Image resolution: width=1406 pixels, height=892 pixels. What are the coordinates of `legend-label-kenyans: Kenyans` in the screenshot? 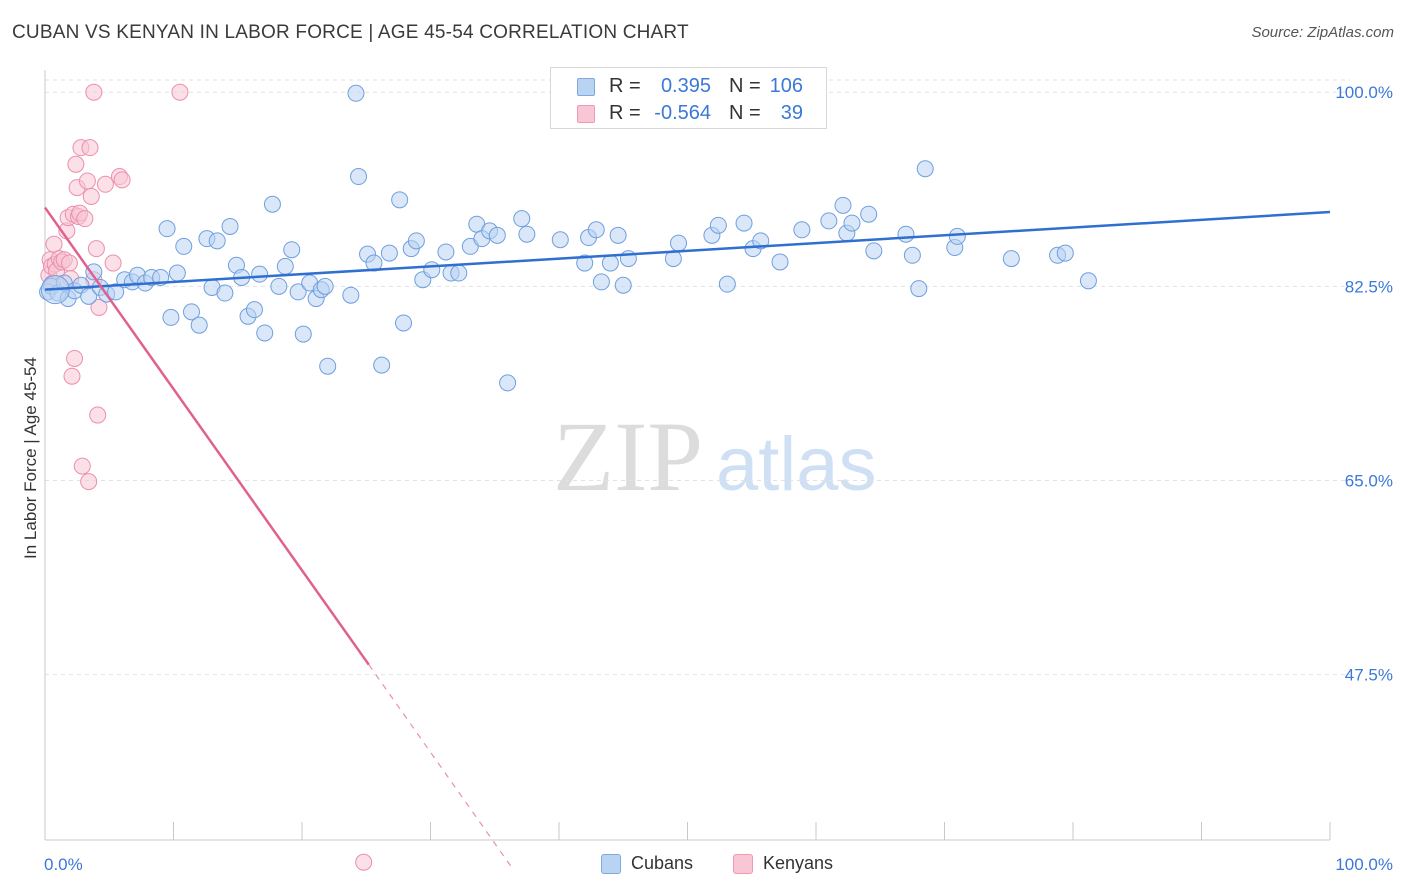 It's located at (798, 863).